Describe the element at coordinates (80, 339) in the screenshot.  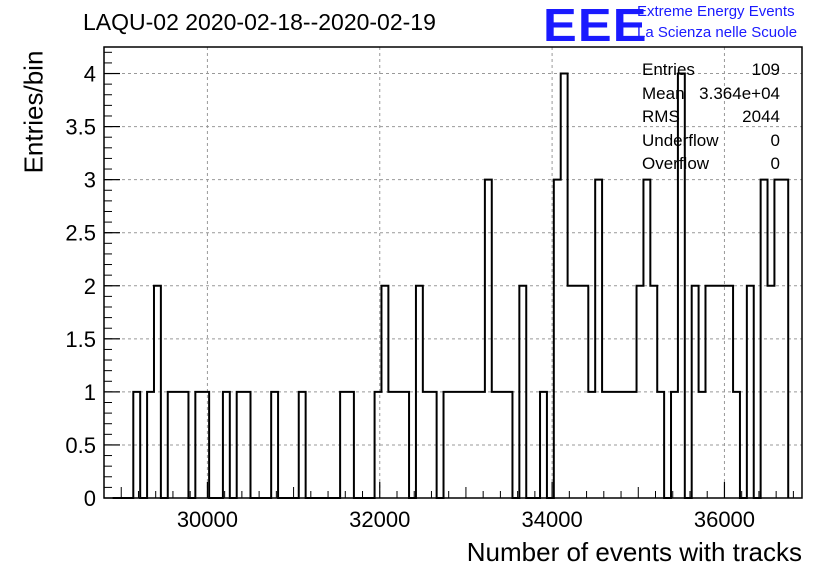
I see `y-tick-label: 1.5` at that location.